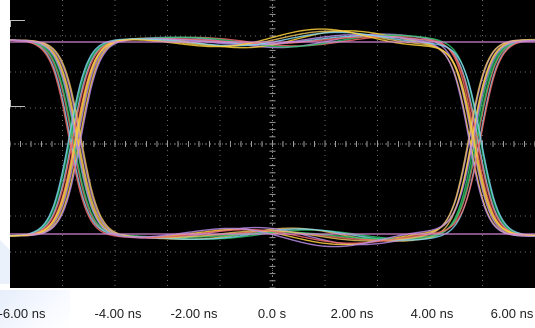 The height and width of the screenshot is (328, 535). I want to click on tick-label: 4.00 ns, so click(432, 313).